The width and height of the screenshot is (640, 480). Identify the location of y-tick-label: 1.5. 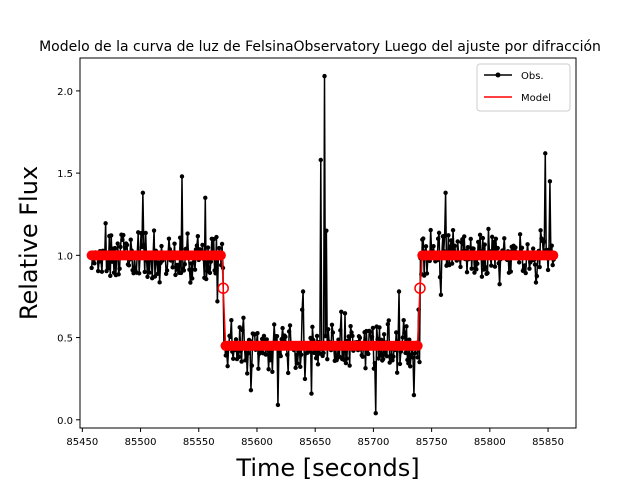
(65, 174).